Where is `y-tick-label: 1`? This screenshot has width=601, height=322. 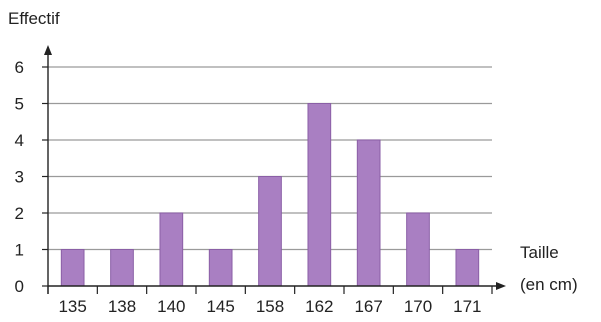
y-tick-label: 1 is located at coordinates (19, 250).